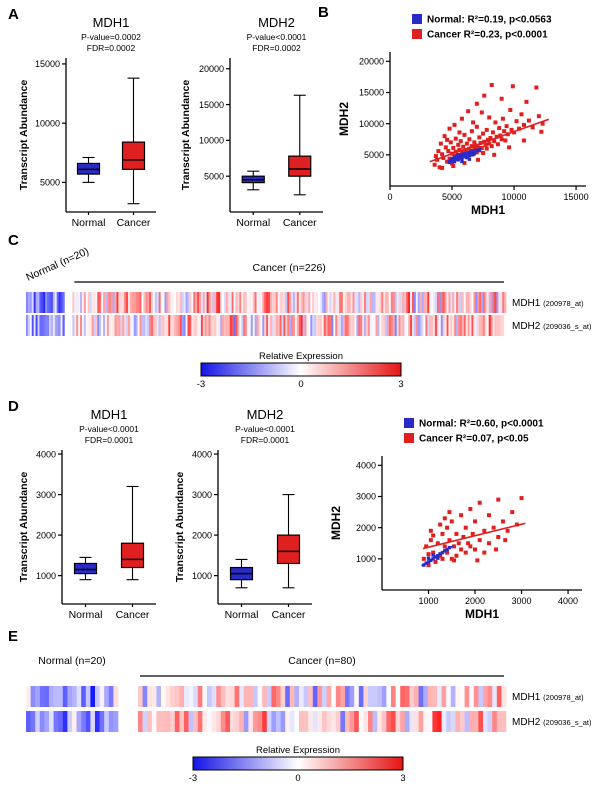 The width and height of the screenshot is (604, 793). What do you see at coordinates (487, 35) in the screenshot?
I see `svg-text: Cancer R²=0.23, p<0.0001` at bounding box center [487, 35].